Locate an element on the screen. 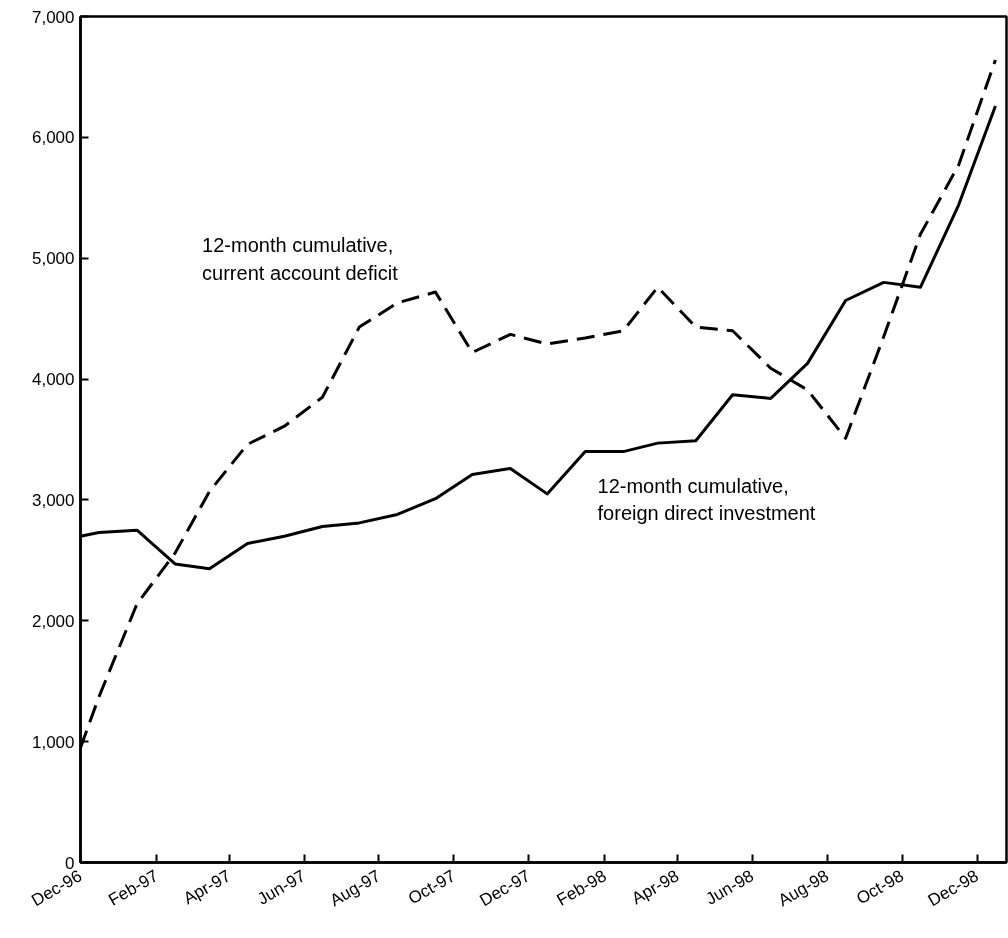  series-label: 12-month cumulative, foreign direct investment is located at coordinates (706, 499).